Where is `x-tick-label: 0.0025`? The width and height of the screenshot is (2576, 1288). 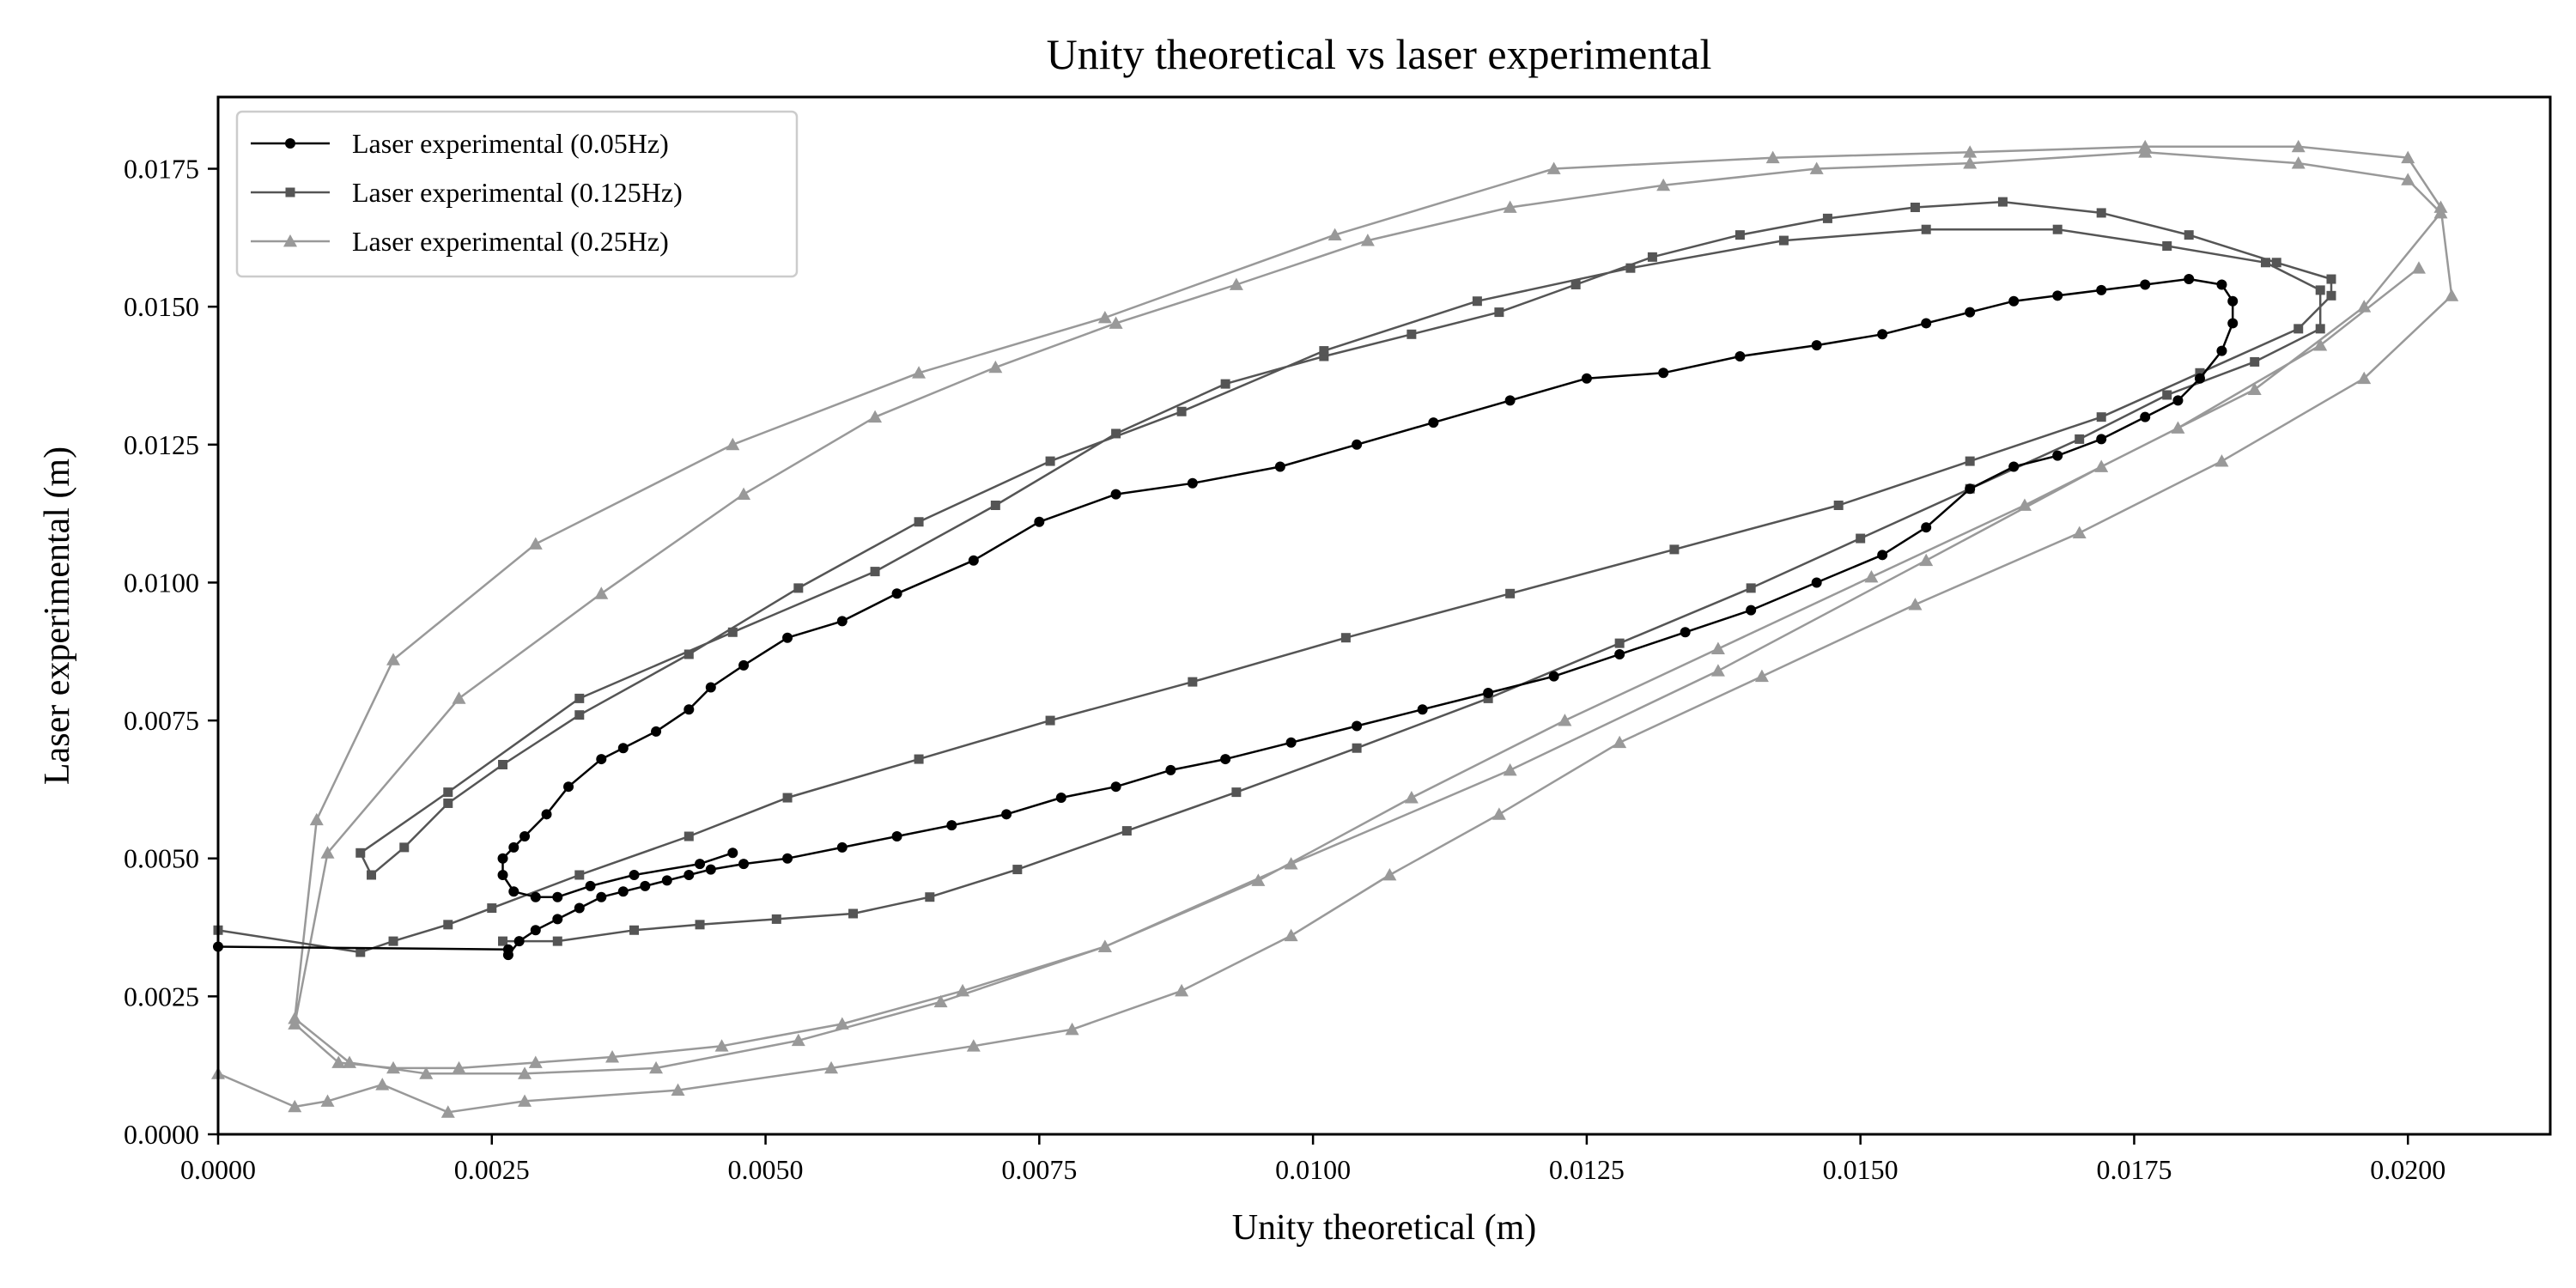
x-tick-label: 0.0025 is located at coordinates (492, 1169).